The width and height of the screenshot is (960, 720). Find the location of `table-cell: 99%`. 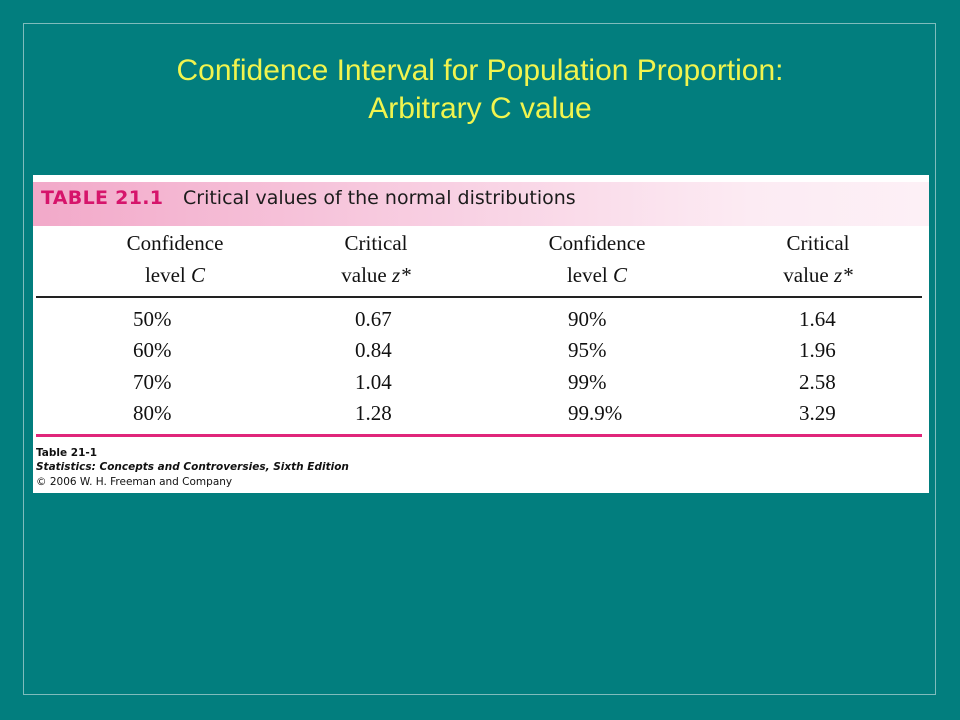

table-cell: 99% is located at coordinates (587, 382).